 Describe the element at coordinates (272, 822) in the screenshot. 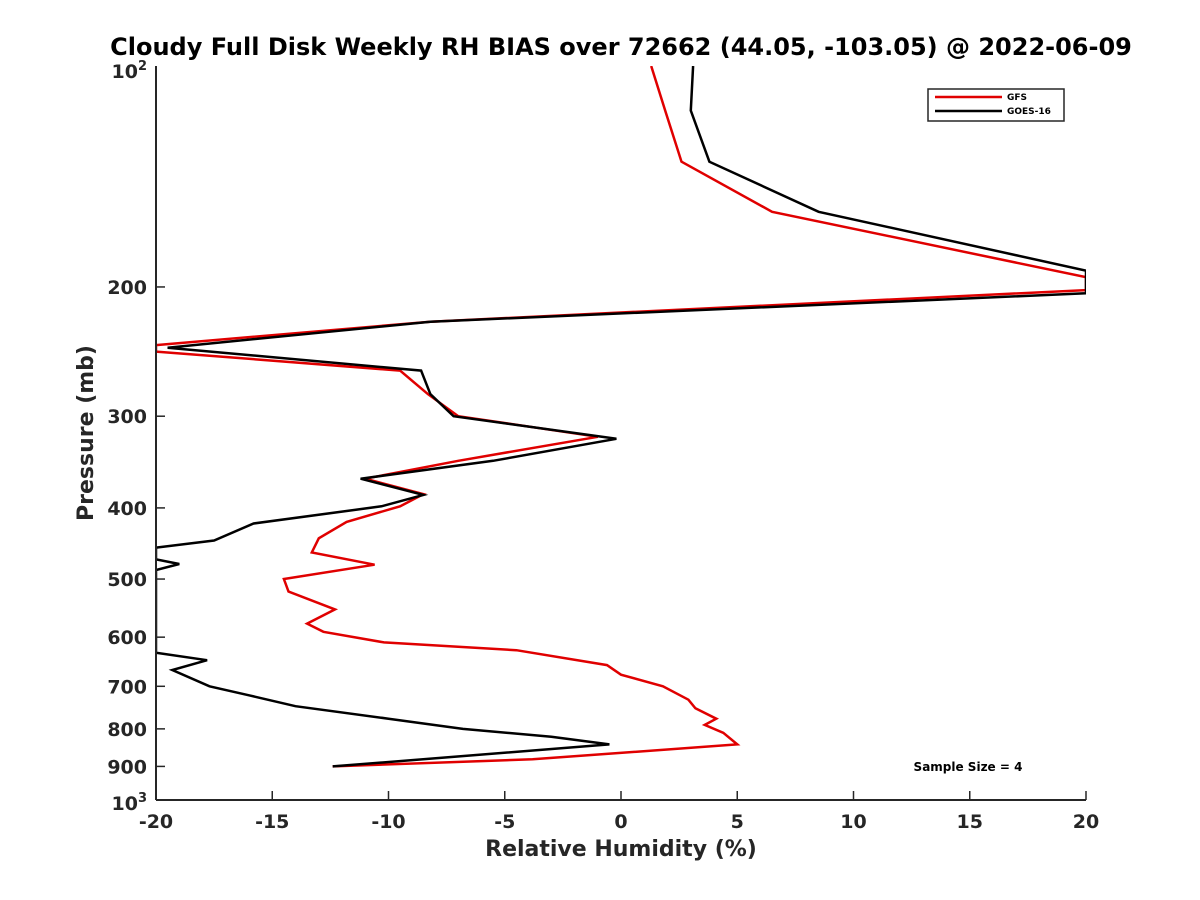

I see `x-tick-label: -15` at that location.